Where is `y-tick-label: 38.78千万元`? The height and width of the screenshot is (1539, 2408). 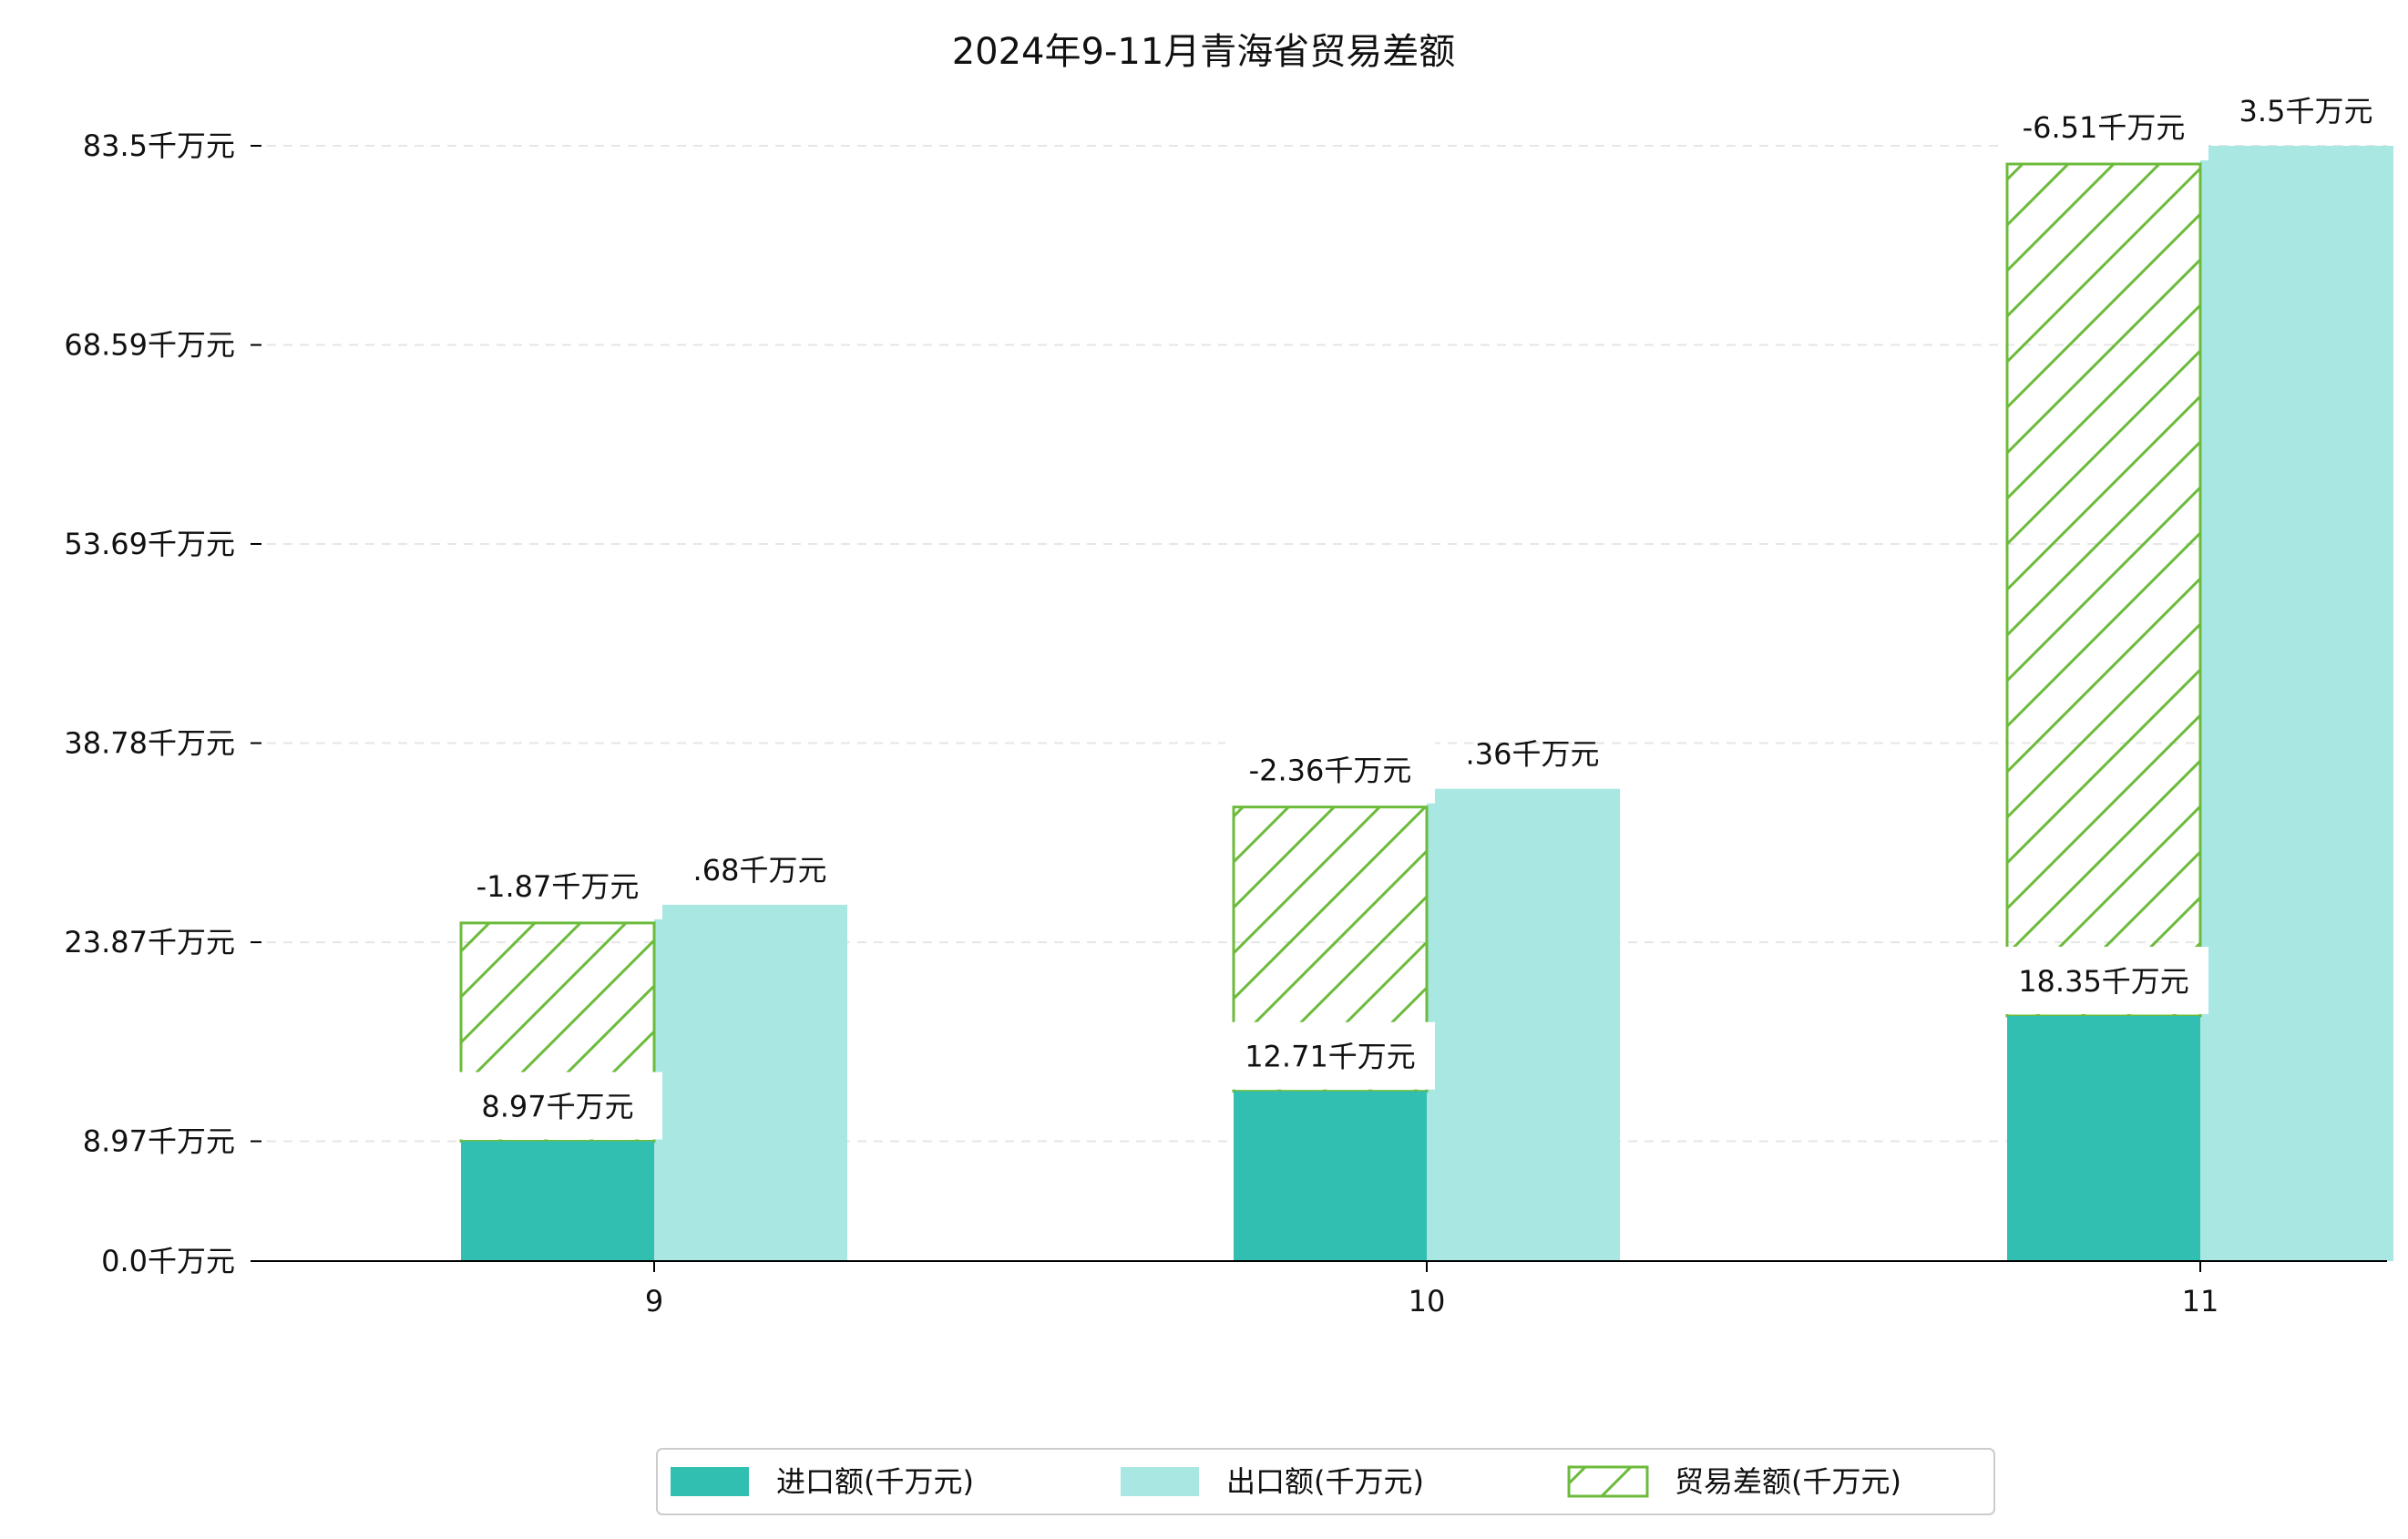 y-tick-label: 38.78千万元 is located at coordinates (149, 743).